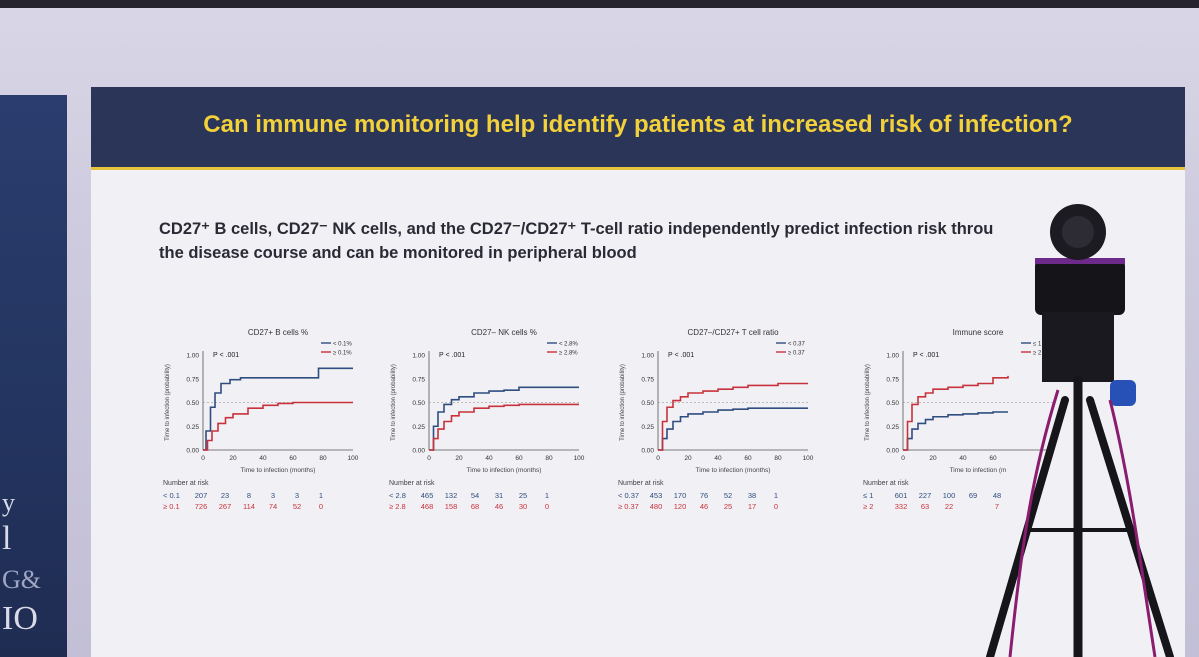  I want to click on risk-value: 100, so click(949, 495).